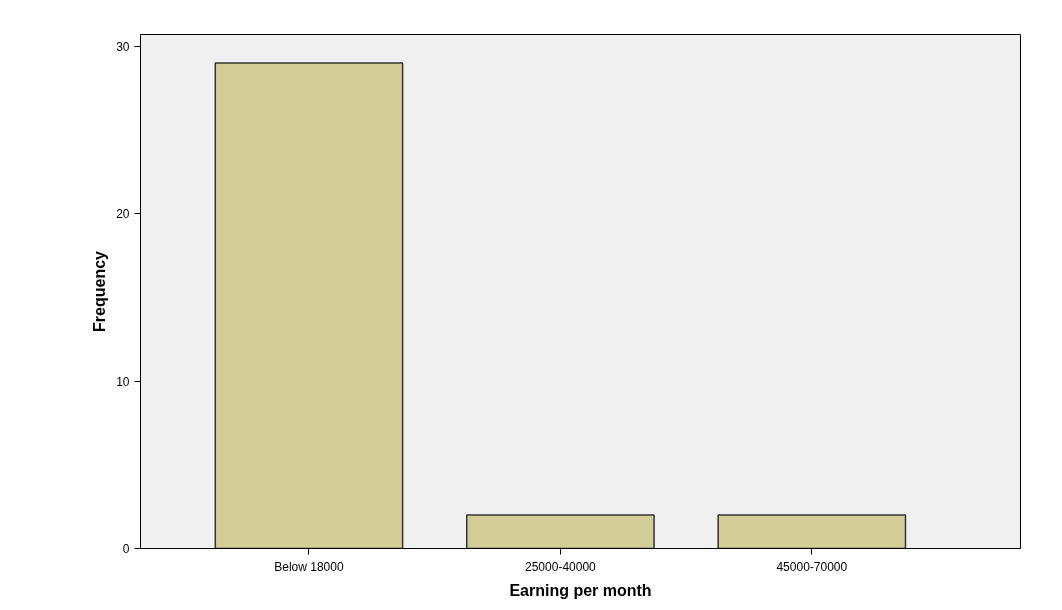 Image resolution: width=1062 pixels, height=610 pixels. What do you see at coordinates (126, 549) in the screenshot?
I see `y-tick-label: 0` at bounding box center [126, 549].